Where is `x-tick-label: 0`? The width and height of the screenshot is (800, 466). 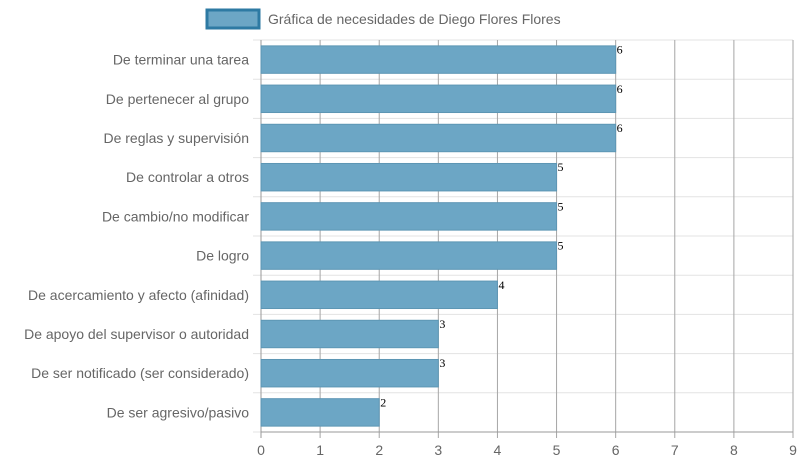
x-tick-label: 0 is located at coordinates (261, 450).